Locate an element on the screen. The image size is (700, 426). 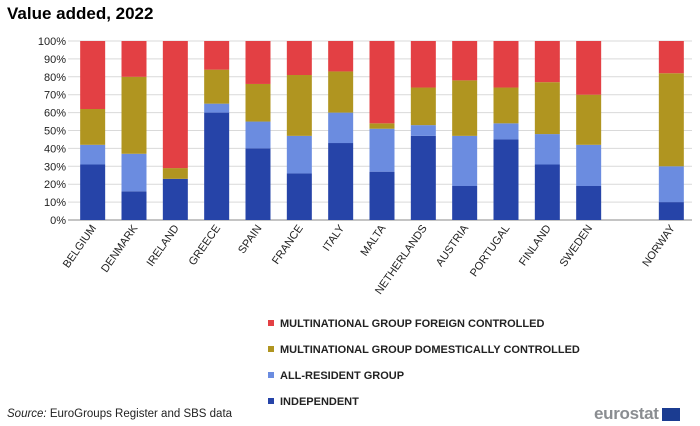
source-note: Source: EuroGroups Register and SBS data is located at coordinates (119, 414).